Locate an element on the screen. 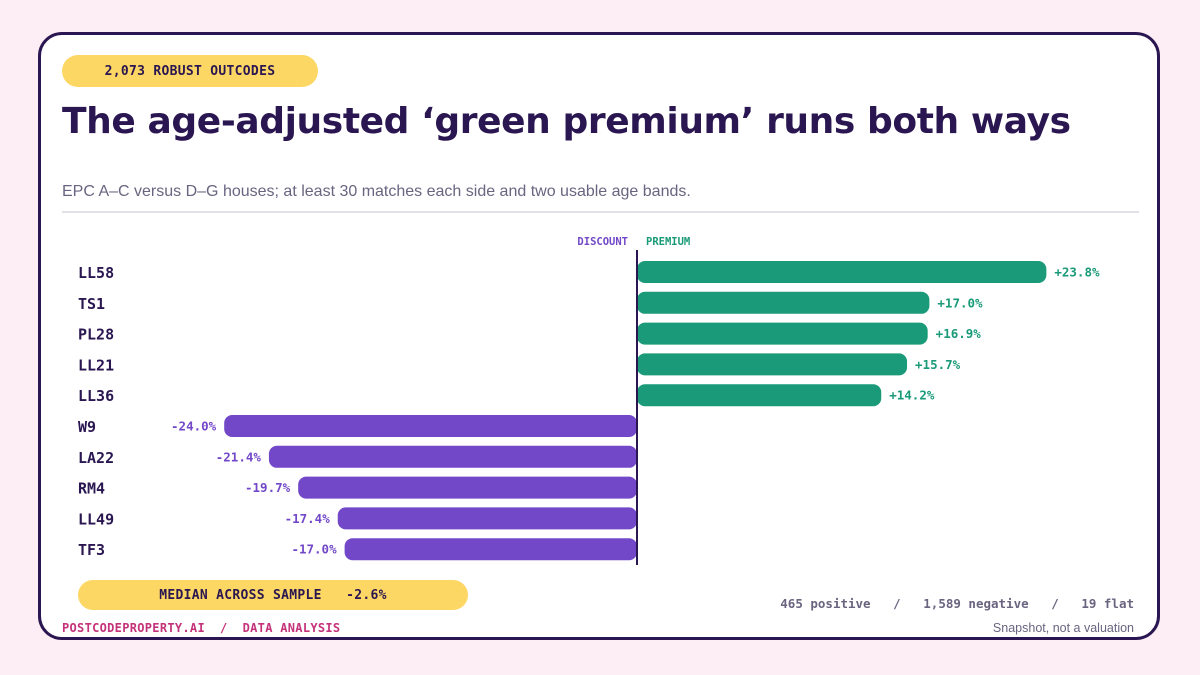 This screenshot has width=1200, height=675. header-divider is located at coordinates (600, 212).